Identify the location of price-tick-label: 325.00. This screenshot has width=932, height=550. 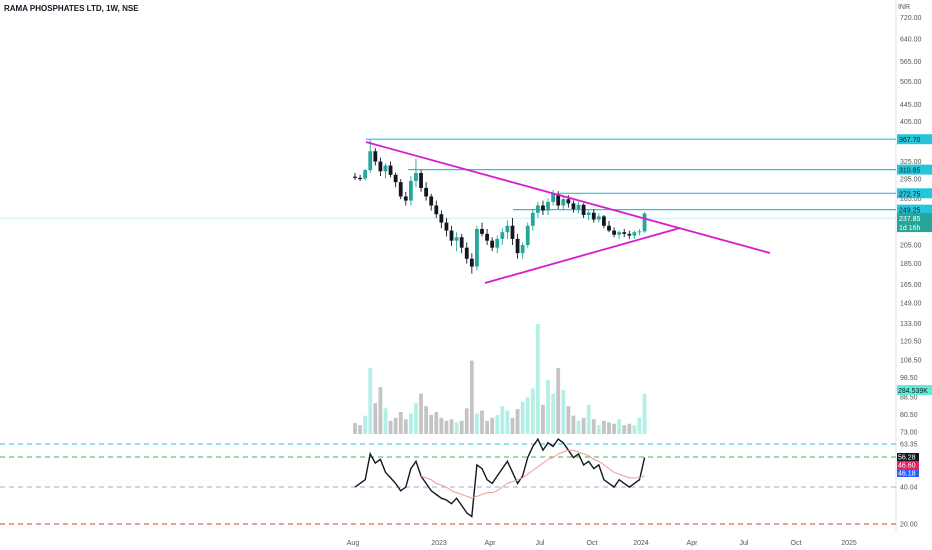
(911, 162).